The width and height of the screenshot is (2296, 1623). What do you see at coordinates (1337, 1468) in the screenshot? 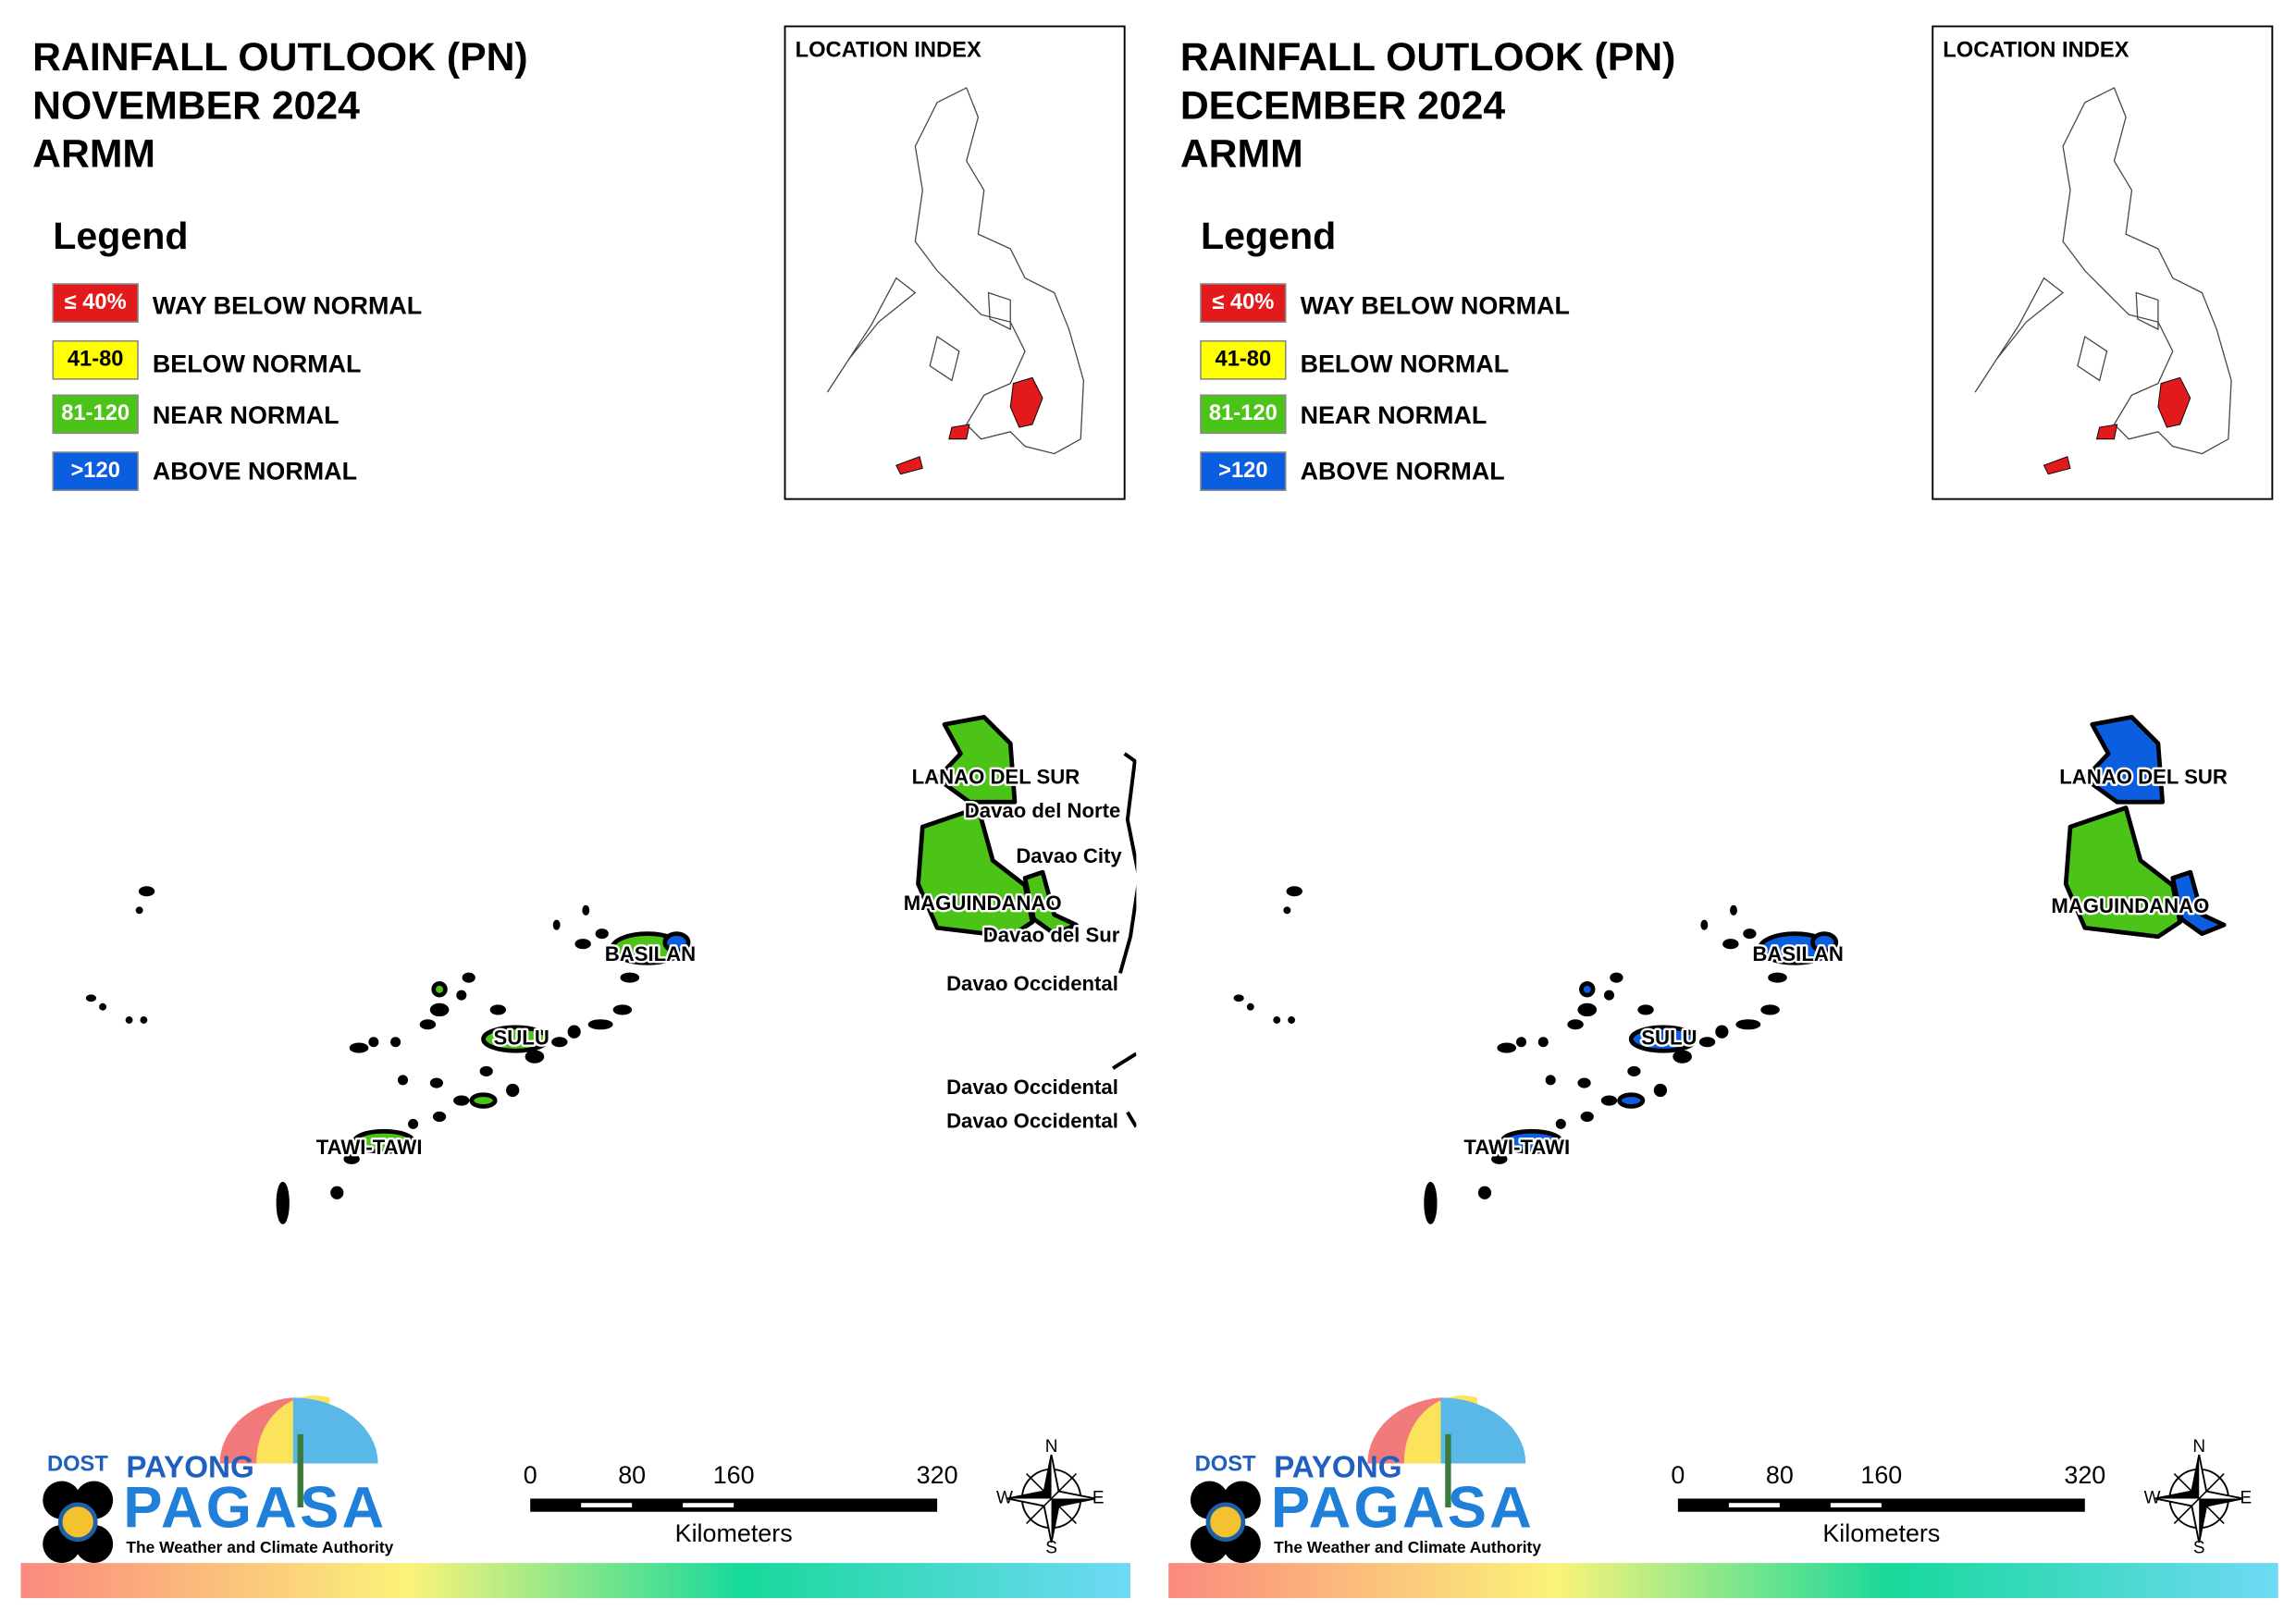
I see `logo-name-top: PAYONG` at bounding box center [1337, 1468].